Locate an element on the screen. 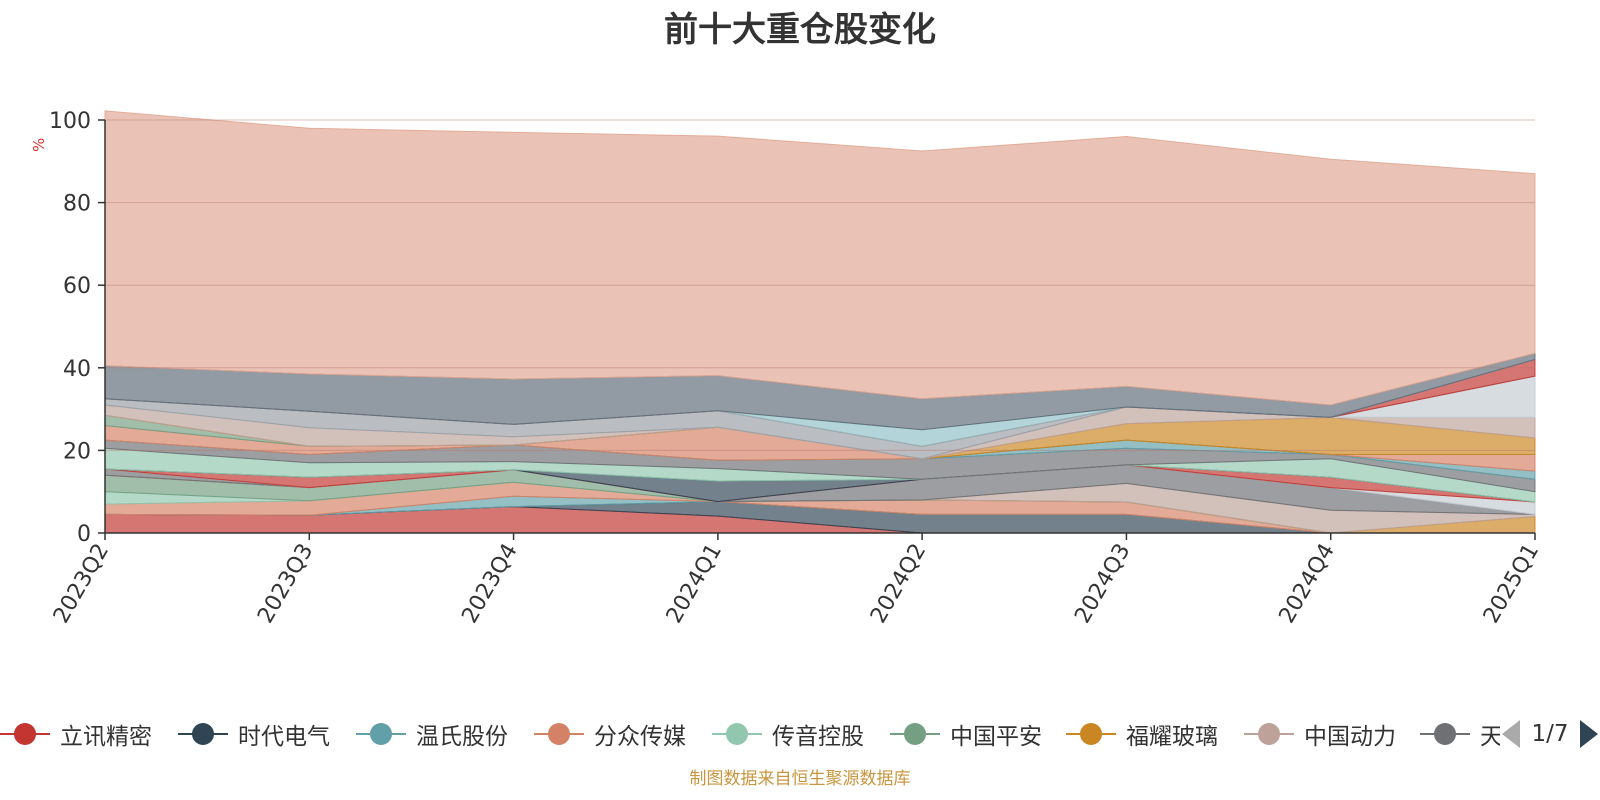 The height and width of the screenshot is (800, 1600). legend-item-8: 中国动力 is located at coordinates (1320, 734).